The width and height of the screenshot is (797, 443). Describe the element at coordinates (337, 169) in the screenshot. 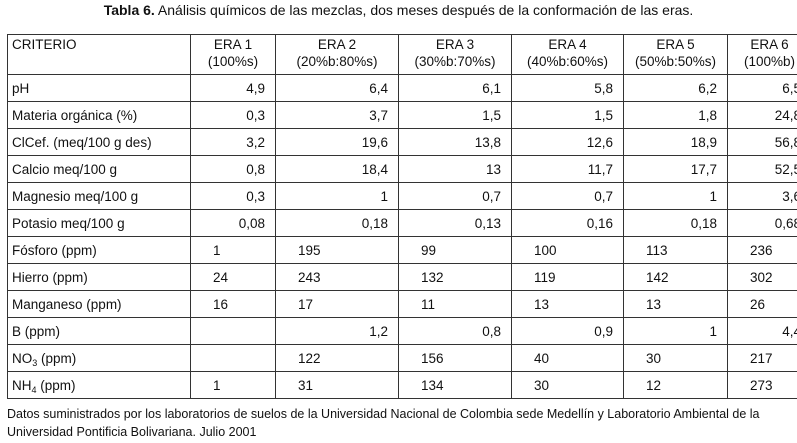

I see `cell-value: 18,4` at that location.